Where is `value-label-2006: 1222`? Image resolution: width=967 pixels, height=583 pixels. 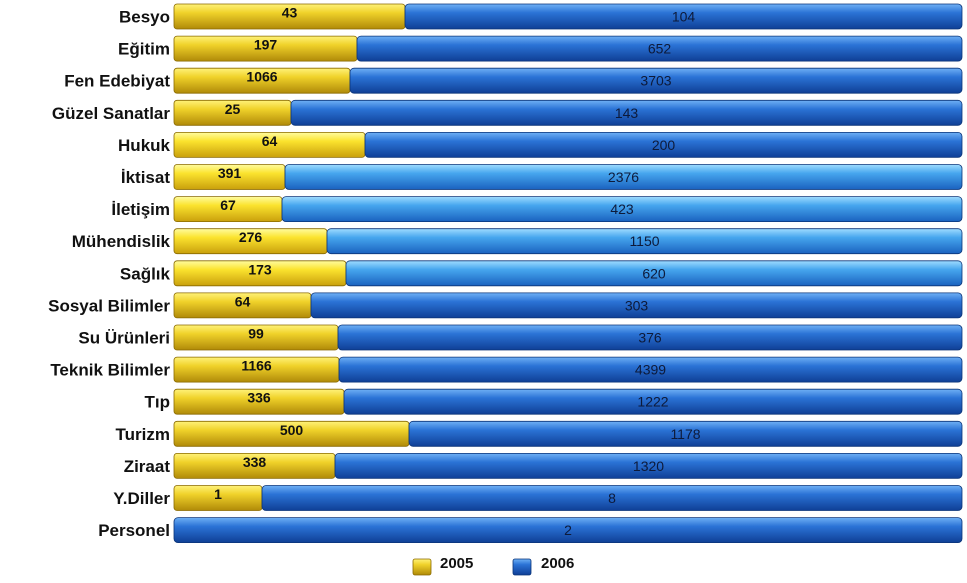
value-label-2006: 1222 is located at coordinates (652, 402).